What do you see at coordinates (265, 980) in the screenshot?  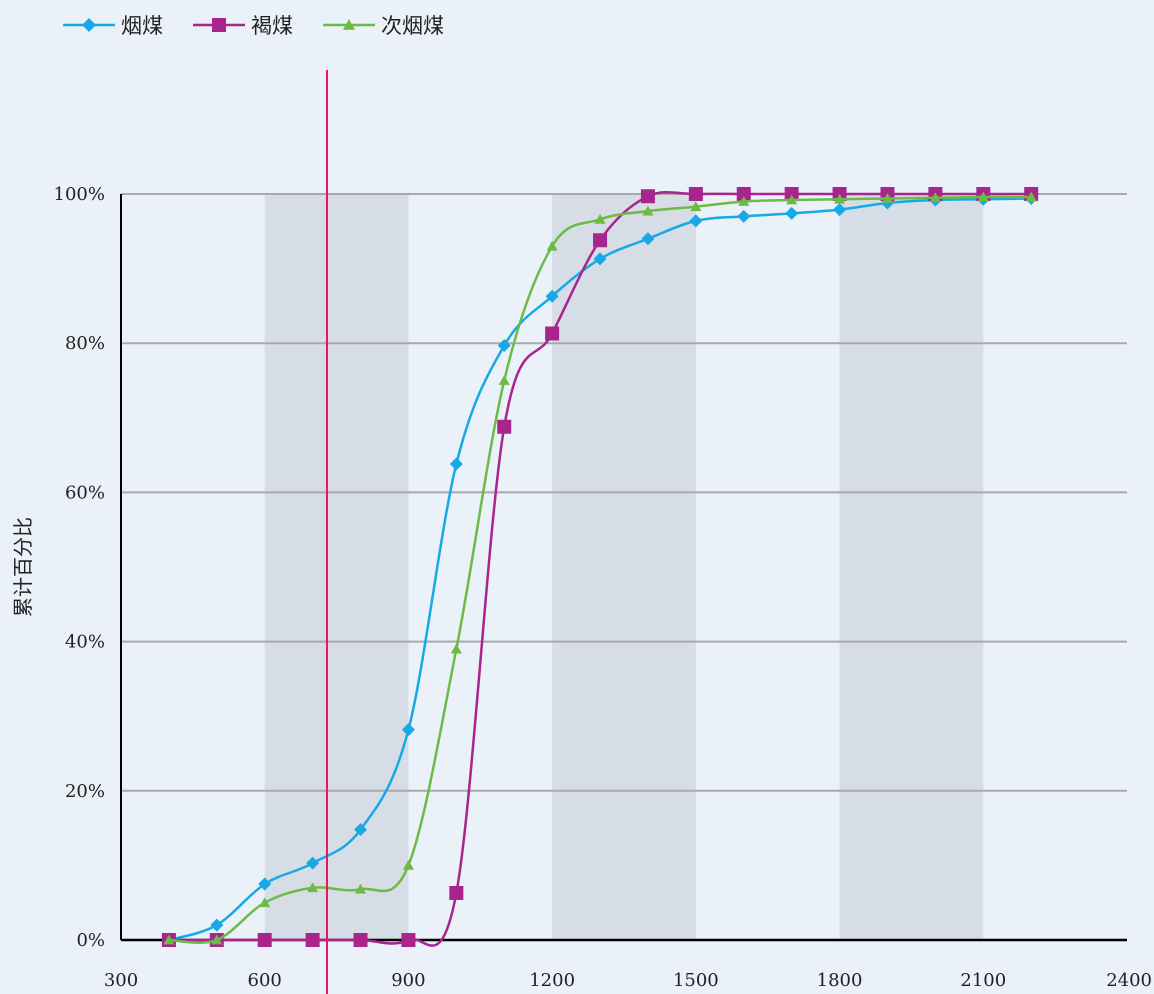 I see `x-tick-label: 600` at bounding box center [265, 980].